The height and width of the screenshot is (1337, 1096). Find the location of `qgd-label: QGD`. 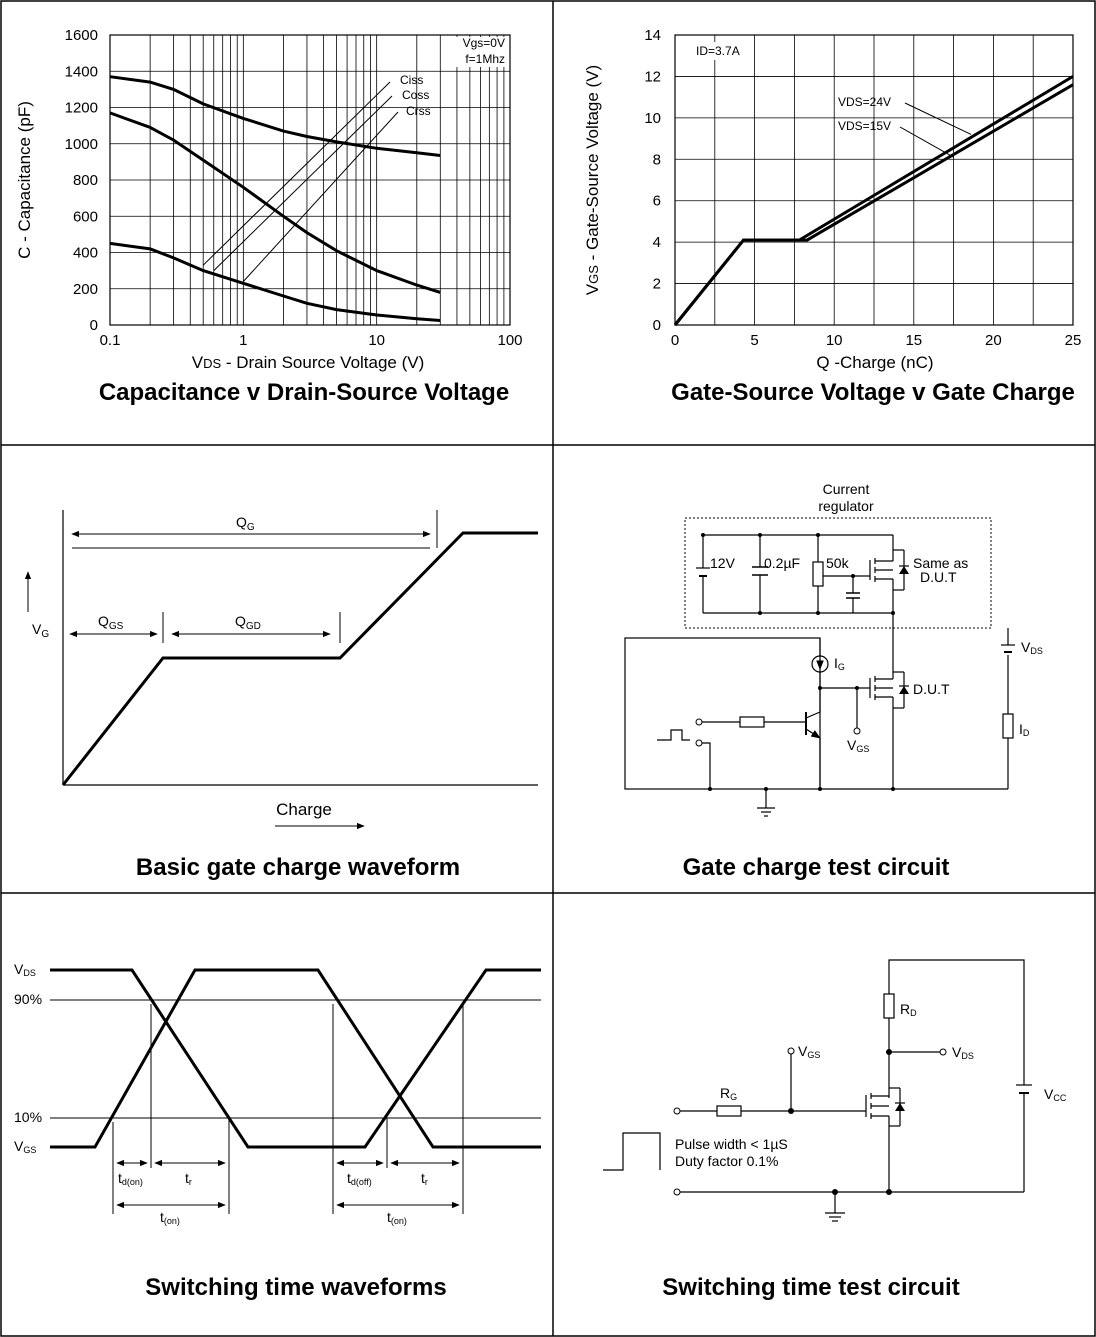

qgd-label: QGD is located at coordinates (248, 622).